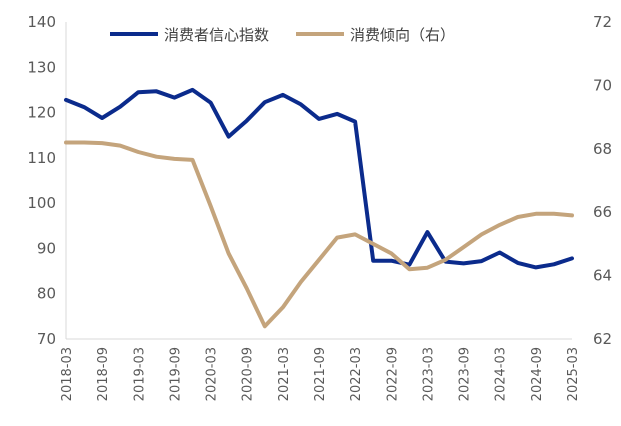 Image resolution: width=621 pixels, height=426 pixels. I want to click on legend-label-confidence: 消费者信心指数, so click(216, 35).